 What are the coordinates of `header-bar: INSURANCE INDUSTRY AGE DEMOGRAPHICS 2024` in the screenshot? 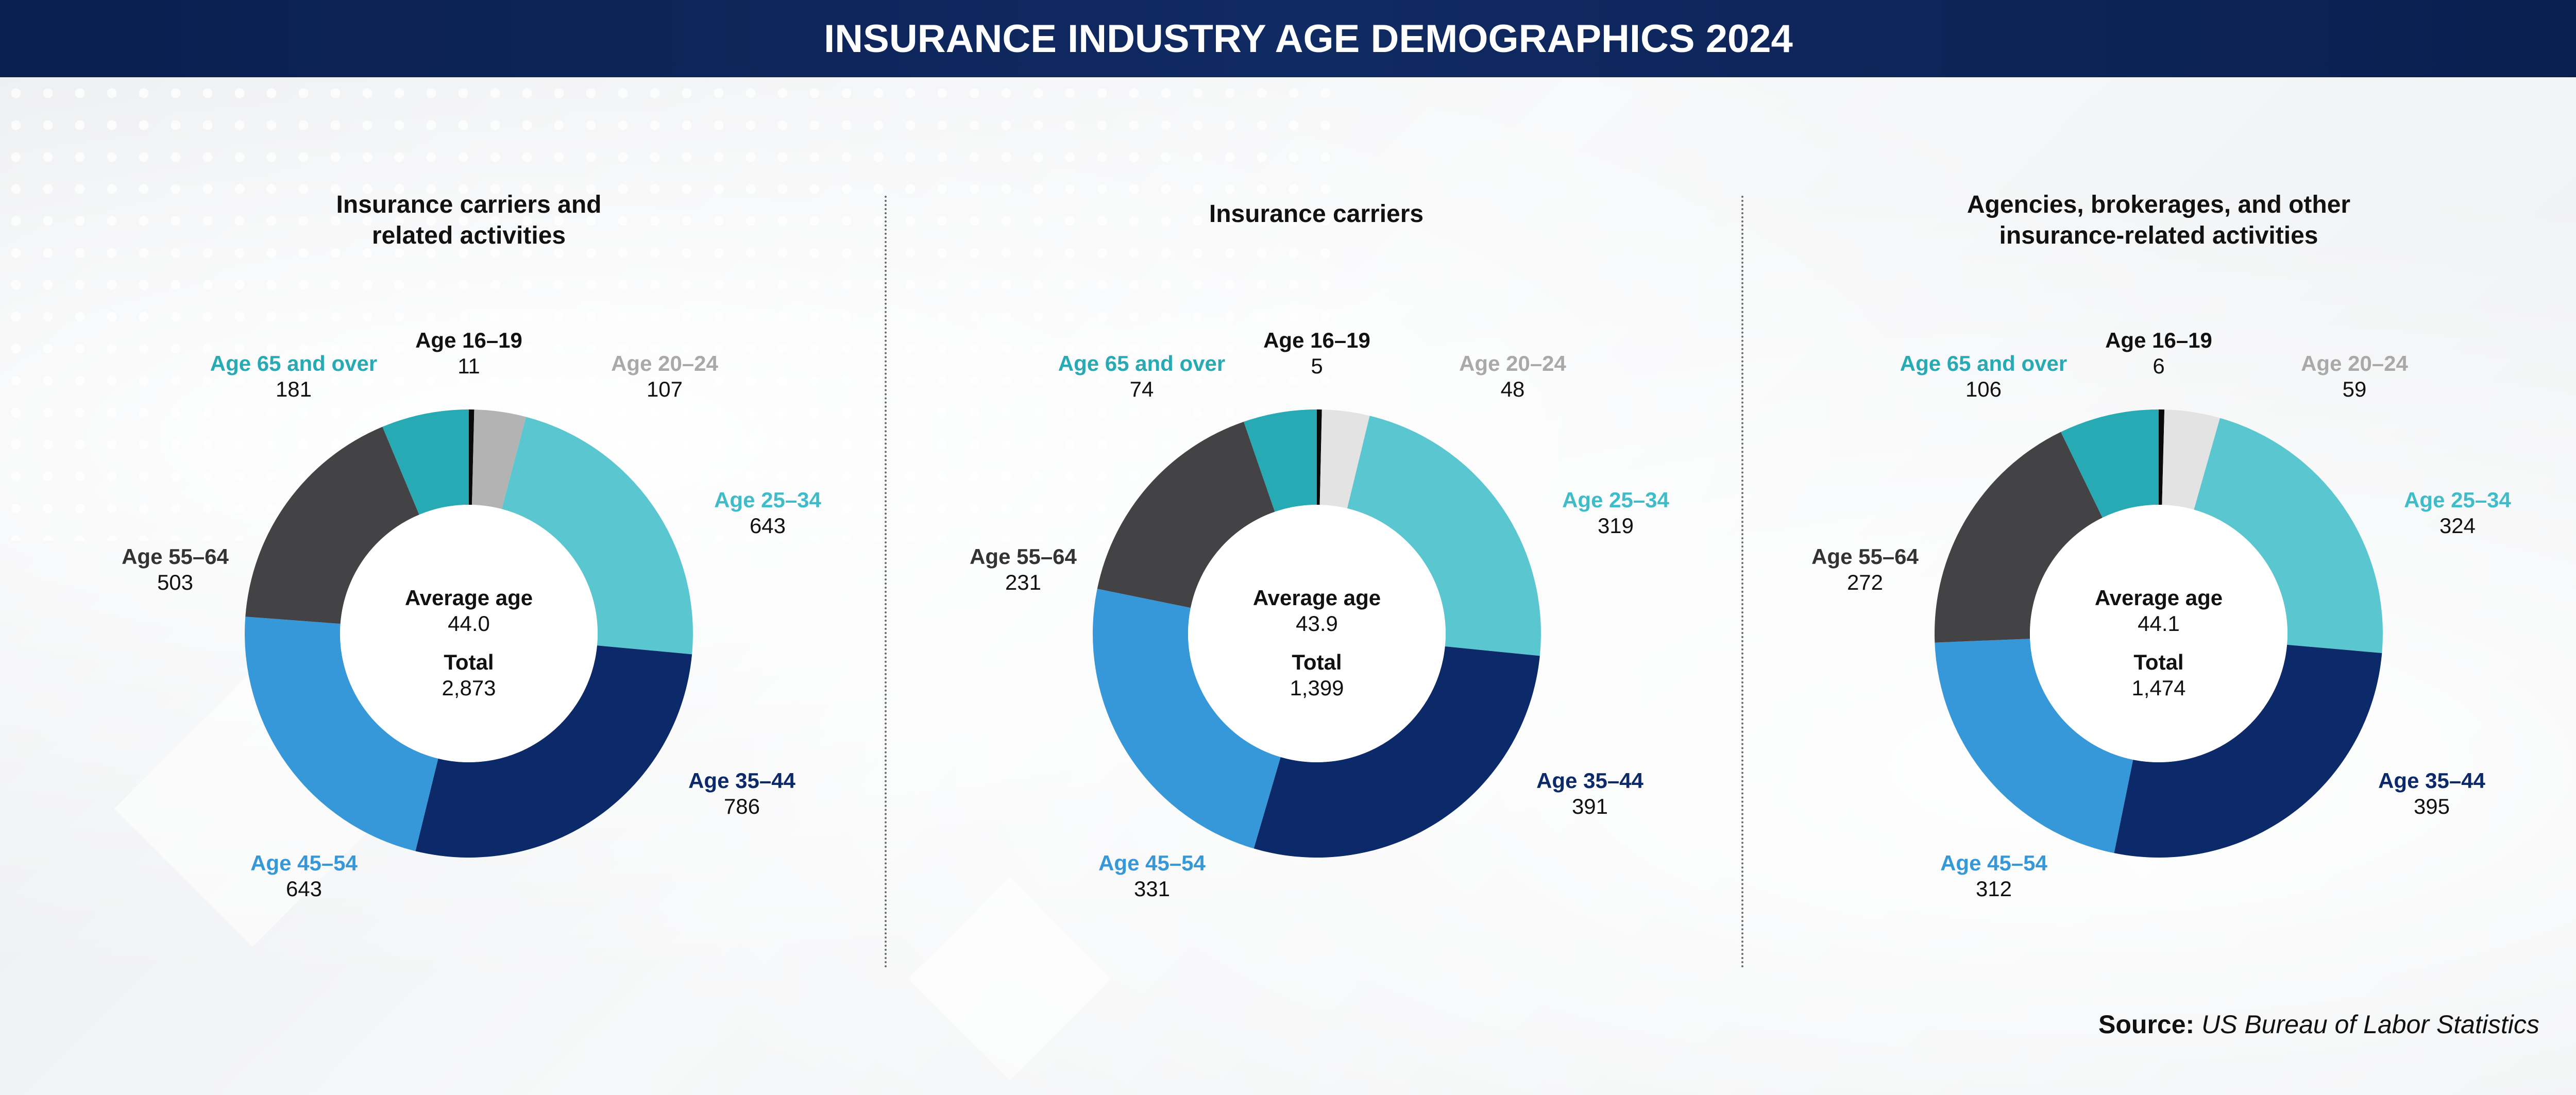 It's located at (1288, 38).